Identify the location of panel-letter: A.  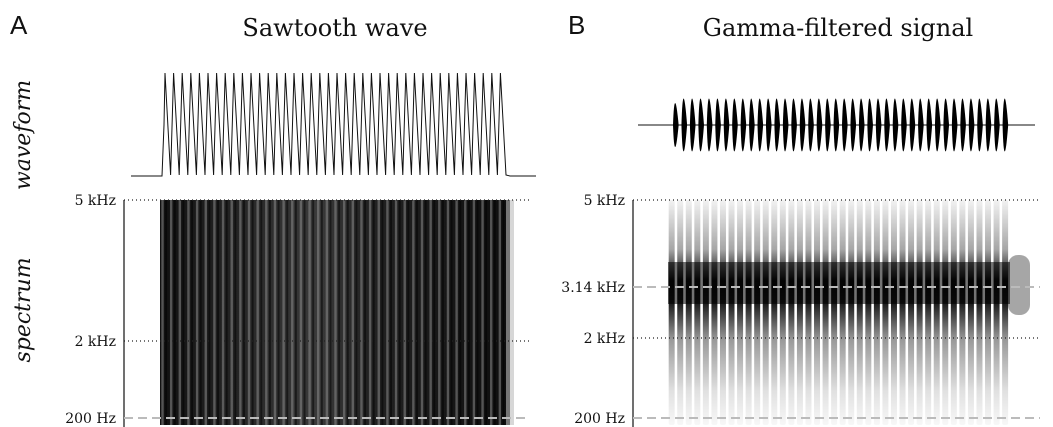
(19, 25).